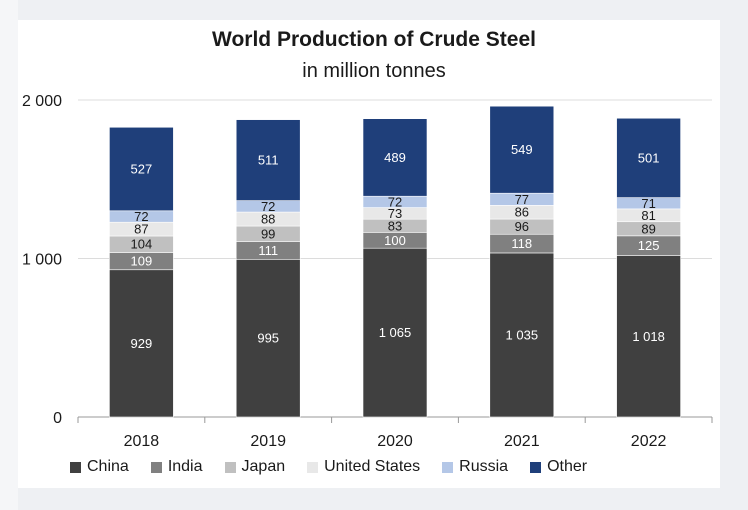 The height and width of the screenshot is (510, 748). I want to click on data-label: 511, so click(268, 160).